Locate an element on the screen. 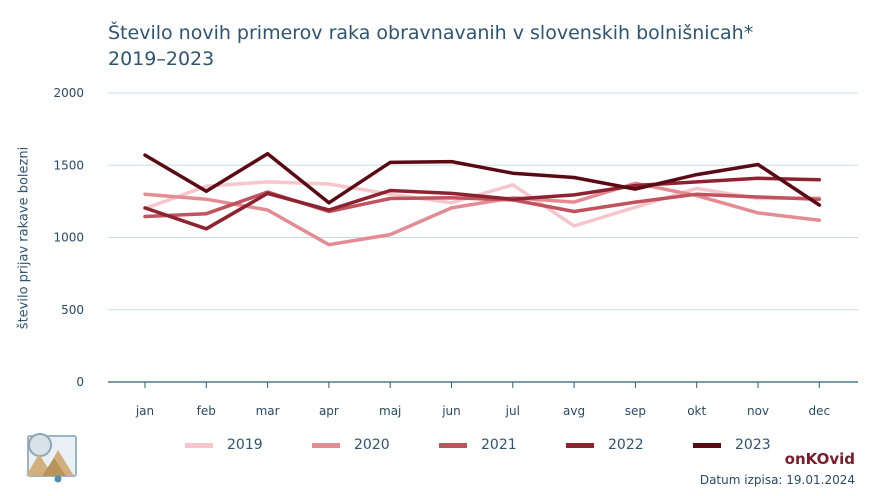 Image resolution: width=885 pixels, height=496 pixels. legend-item-2021: 2021 is located at coordinates (478, 445).